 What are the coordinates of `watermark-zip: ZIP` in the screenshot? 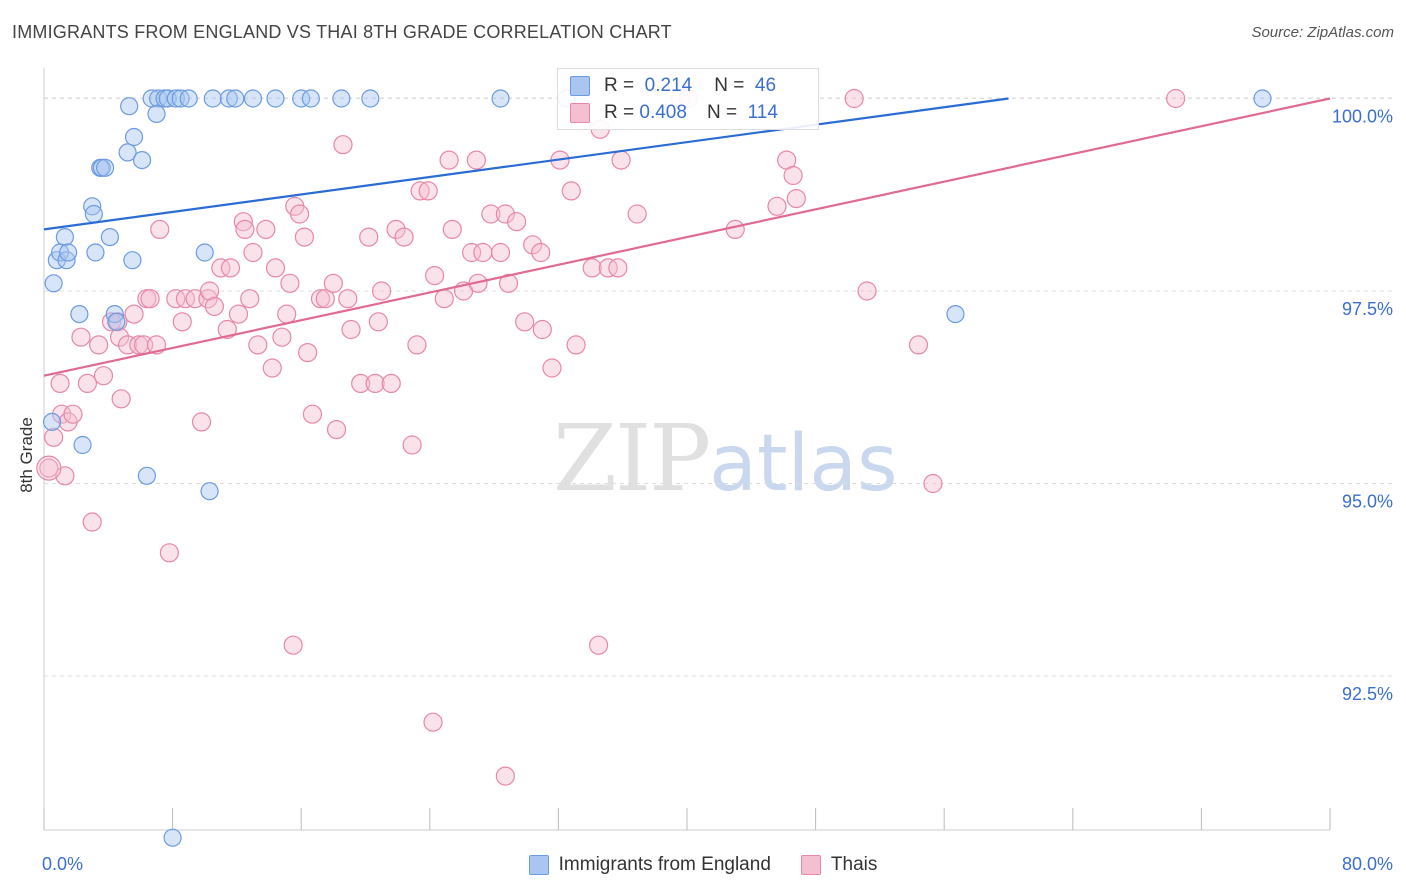 It's located at (632, 458).